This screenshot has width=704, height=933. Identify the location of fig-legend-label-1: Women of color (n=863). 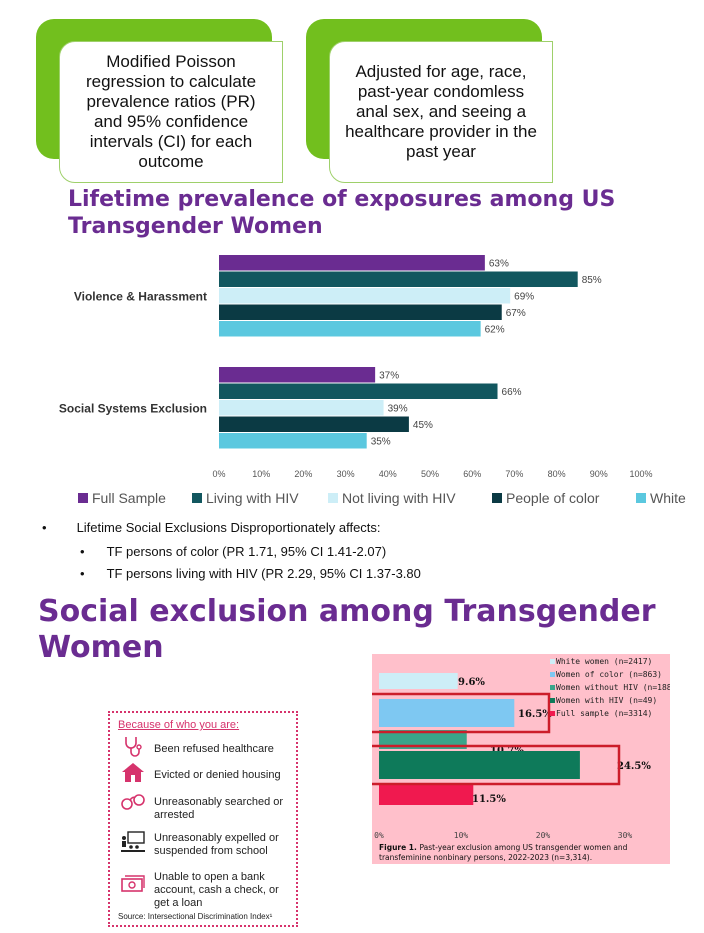
(609, 674).